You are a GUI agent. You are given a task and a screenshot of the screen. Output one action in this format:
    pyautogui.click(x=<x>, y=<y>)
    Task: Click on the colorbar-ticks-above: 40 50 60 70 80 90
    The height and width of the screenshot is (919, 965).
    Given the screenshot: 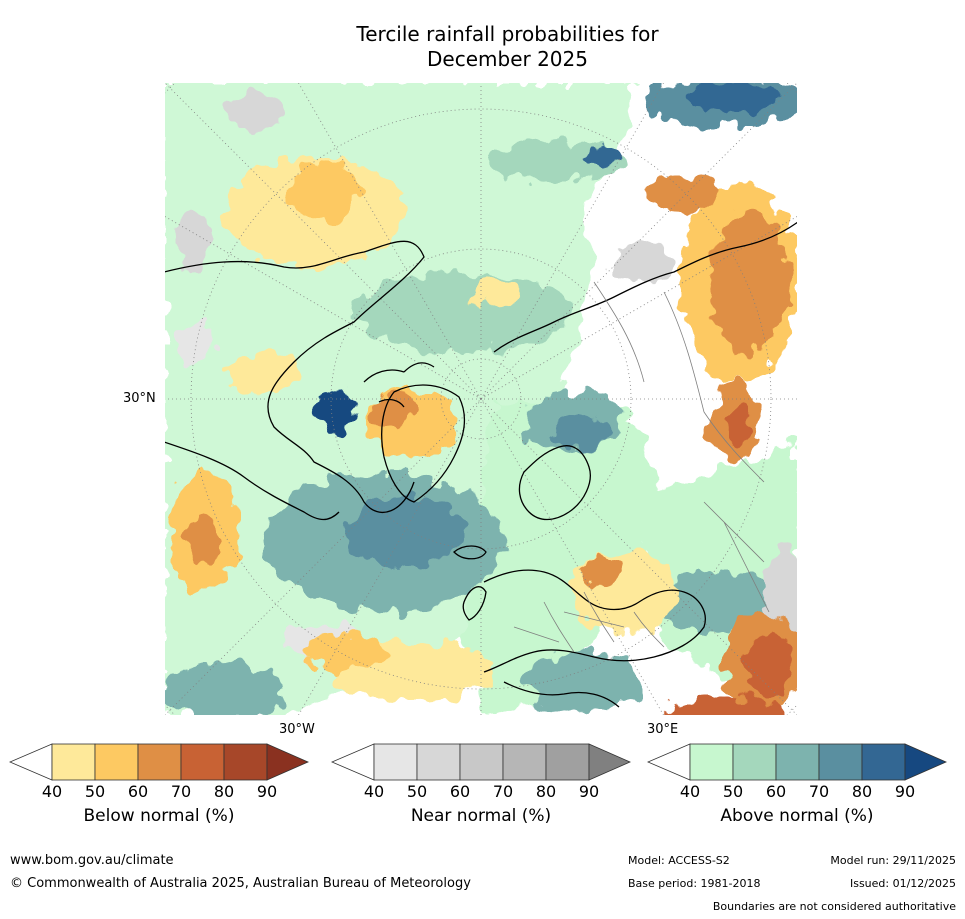 What is the action you would take?
    pyautogui.click(x=797, y=792)
    